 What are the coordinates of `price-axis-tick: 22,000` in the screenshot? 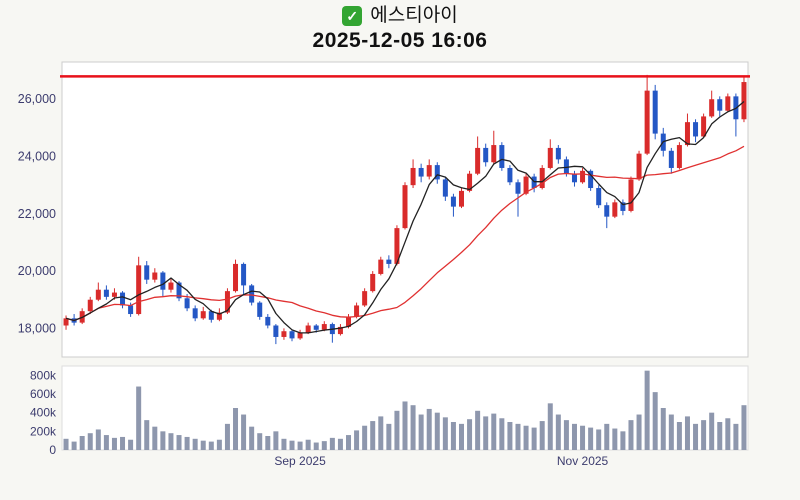 It's located at (37, 214).